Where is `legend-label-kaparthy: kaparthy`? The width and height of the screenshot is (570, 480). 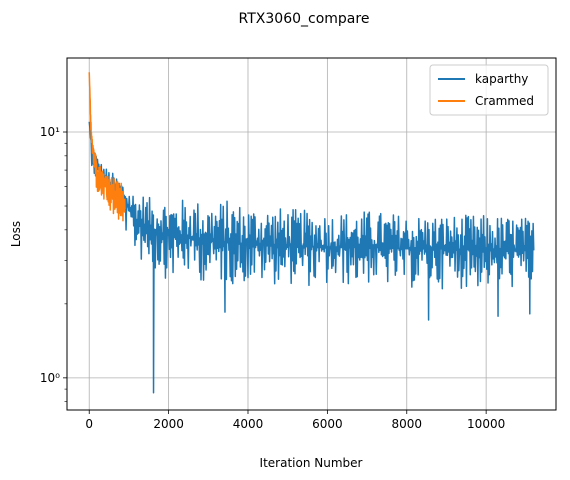 legend-label-kaparthy: kaparthy is located at coordinates (501, 79).